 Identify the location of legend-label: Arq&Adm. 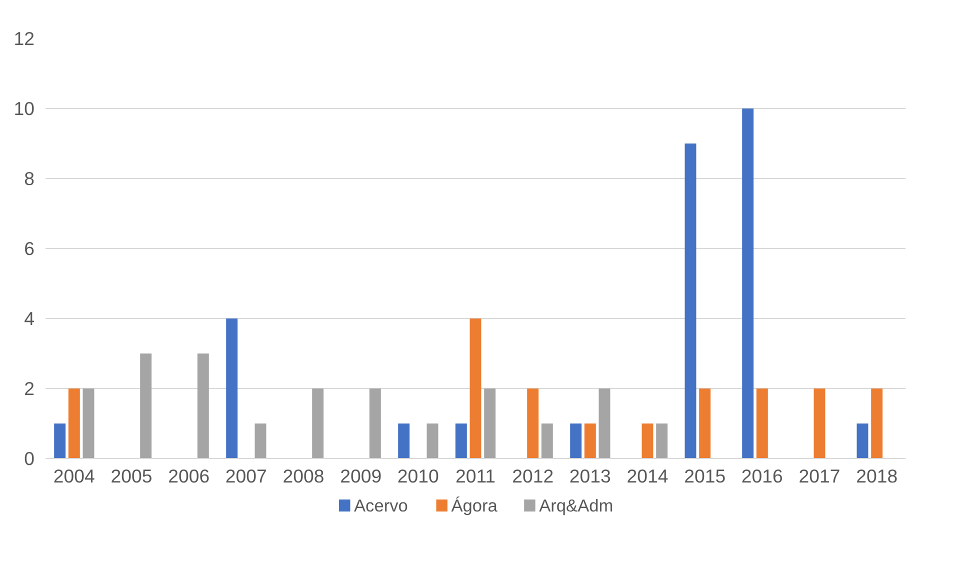
(576, 506).